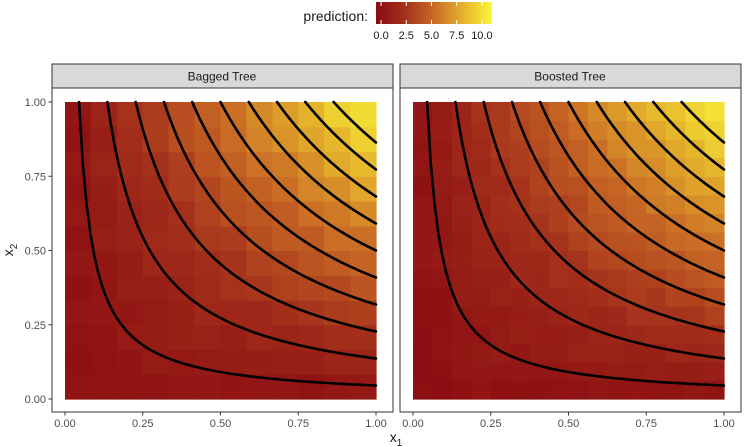 The image size is (744, 447). I want to click on y-tick-label: 0.25, so click(35, 326).